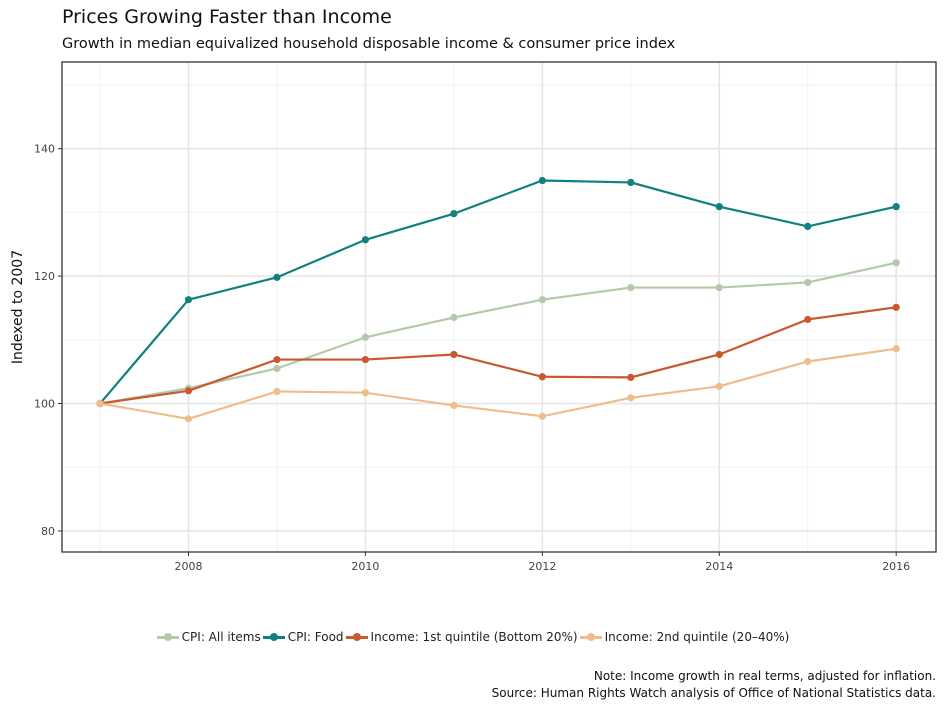 The width and height of the screenshot is (946, 710). I want to click on legend-item: CPI: All items, so click(208, 637).